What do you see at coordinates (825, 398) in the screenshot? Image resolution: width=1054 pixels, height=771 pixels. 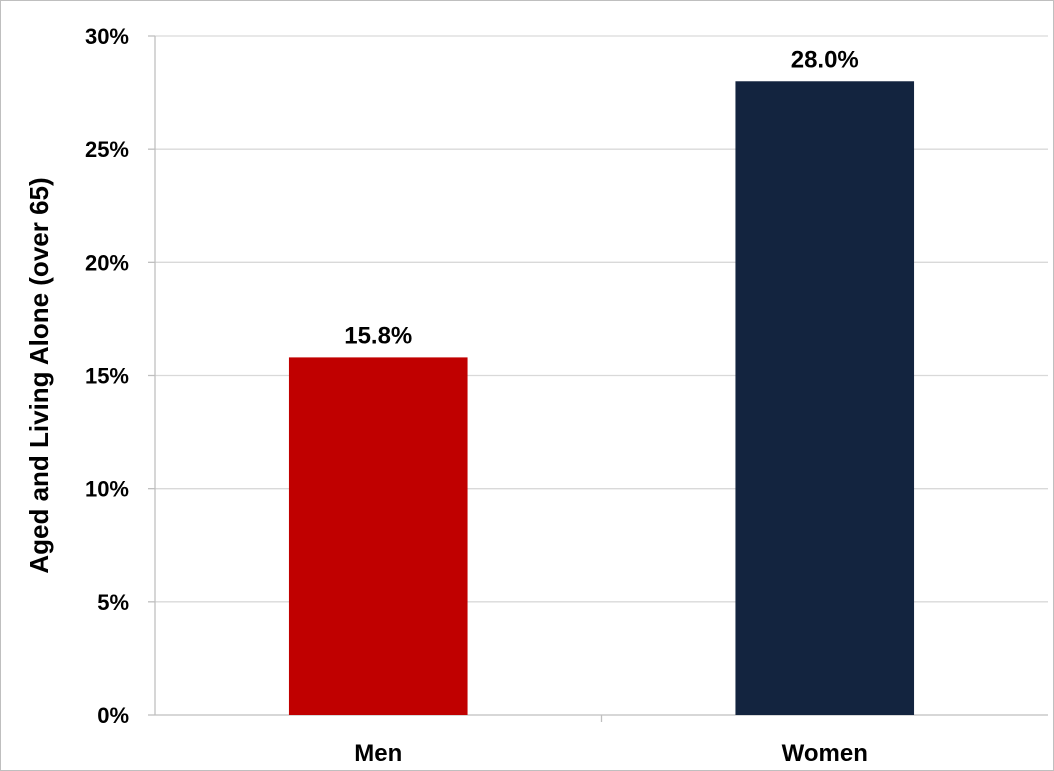 I see `bar-women` at bounding box center [825, 398].